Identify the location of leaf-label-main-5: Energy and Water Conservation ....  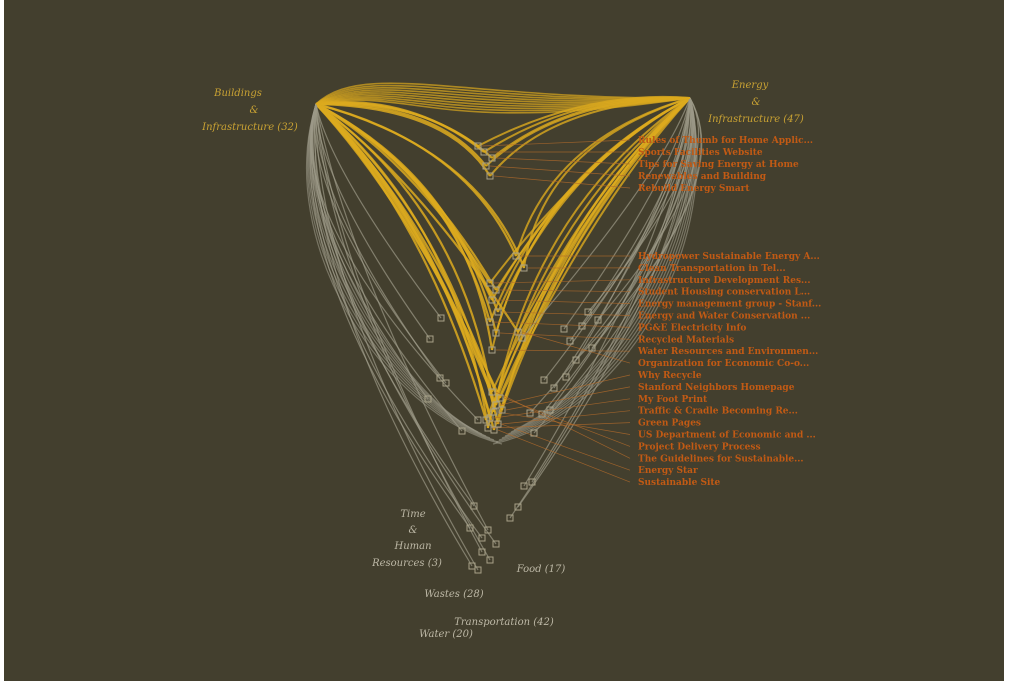
(724, 317).